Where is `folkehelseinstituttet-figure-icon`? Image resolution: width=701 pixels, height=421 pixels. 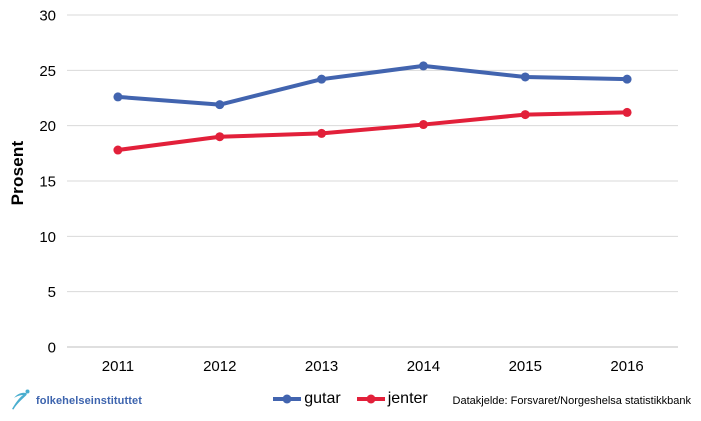
folkehelseinstituttet-figure-icon is located at coordinates (21, 399).